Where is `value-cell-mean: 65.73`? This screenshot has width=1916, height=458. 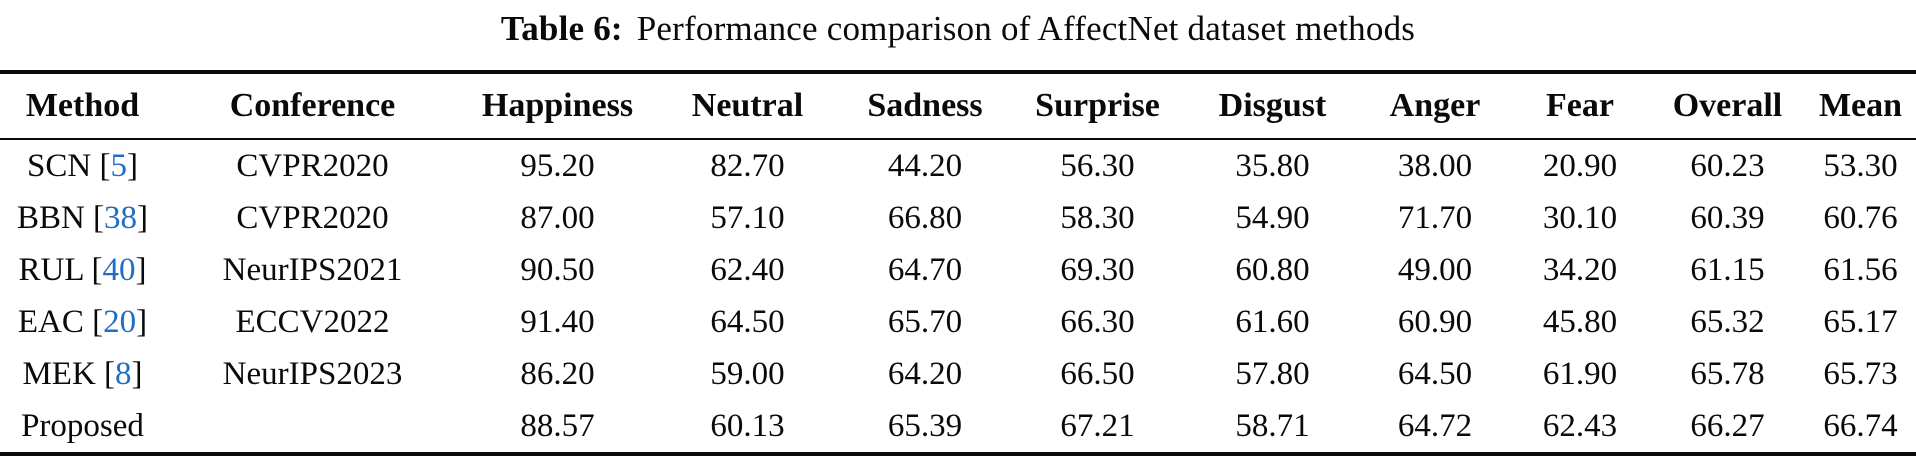 value-cell-mean: 65.73 is located at coordinates (1860, 373).